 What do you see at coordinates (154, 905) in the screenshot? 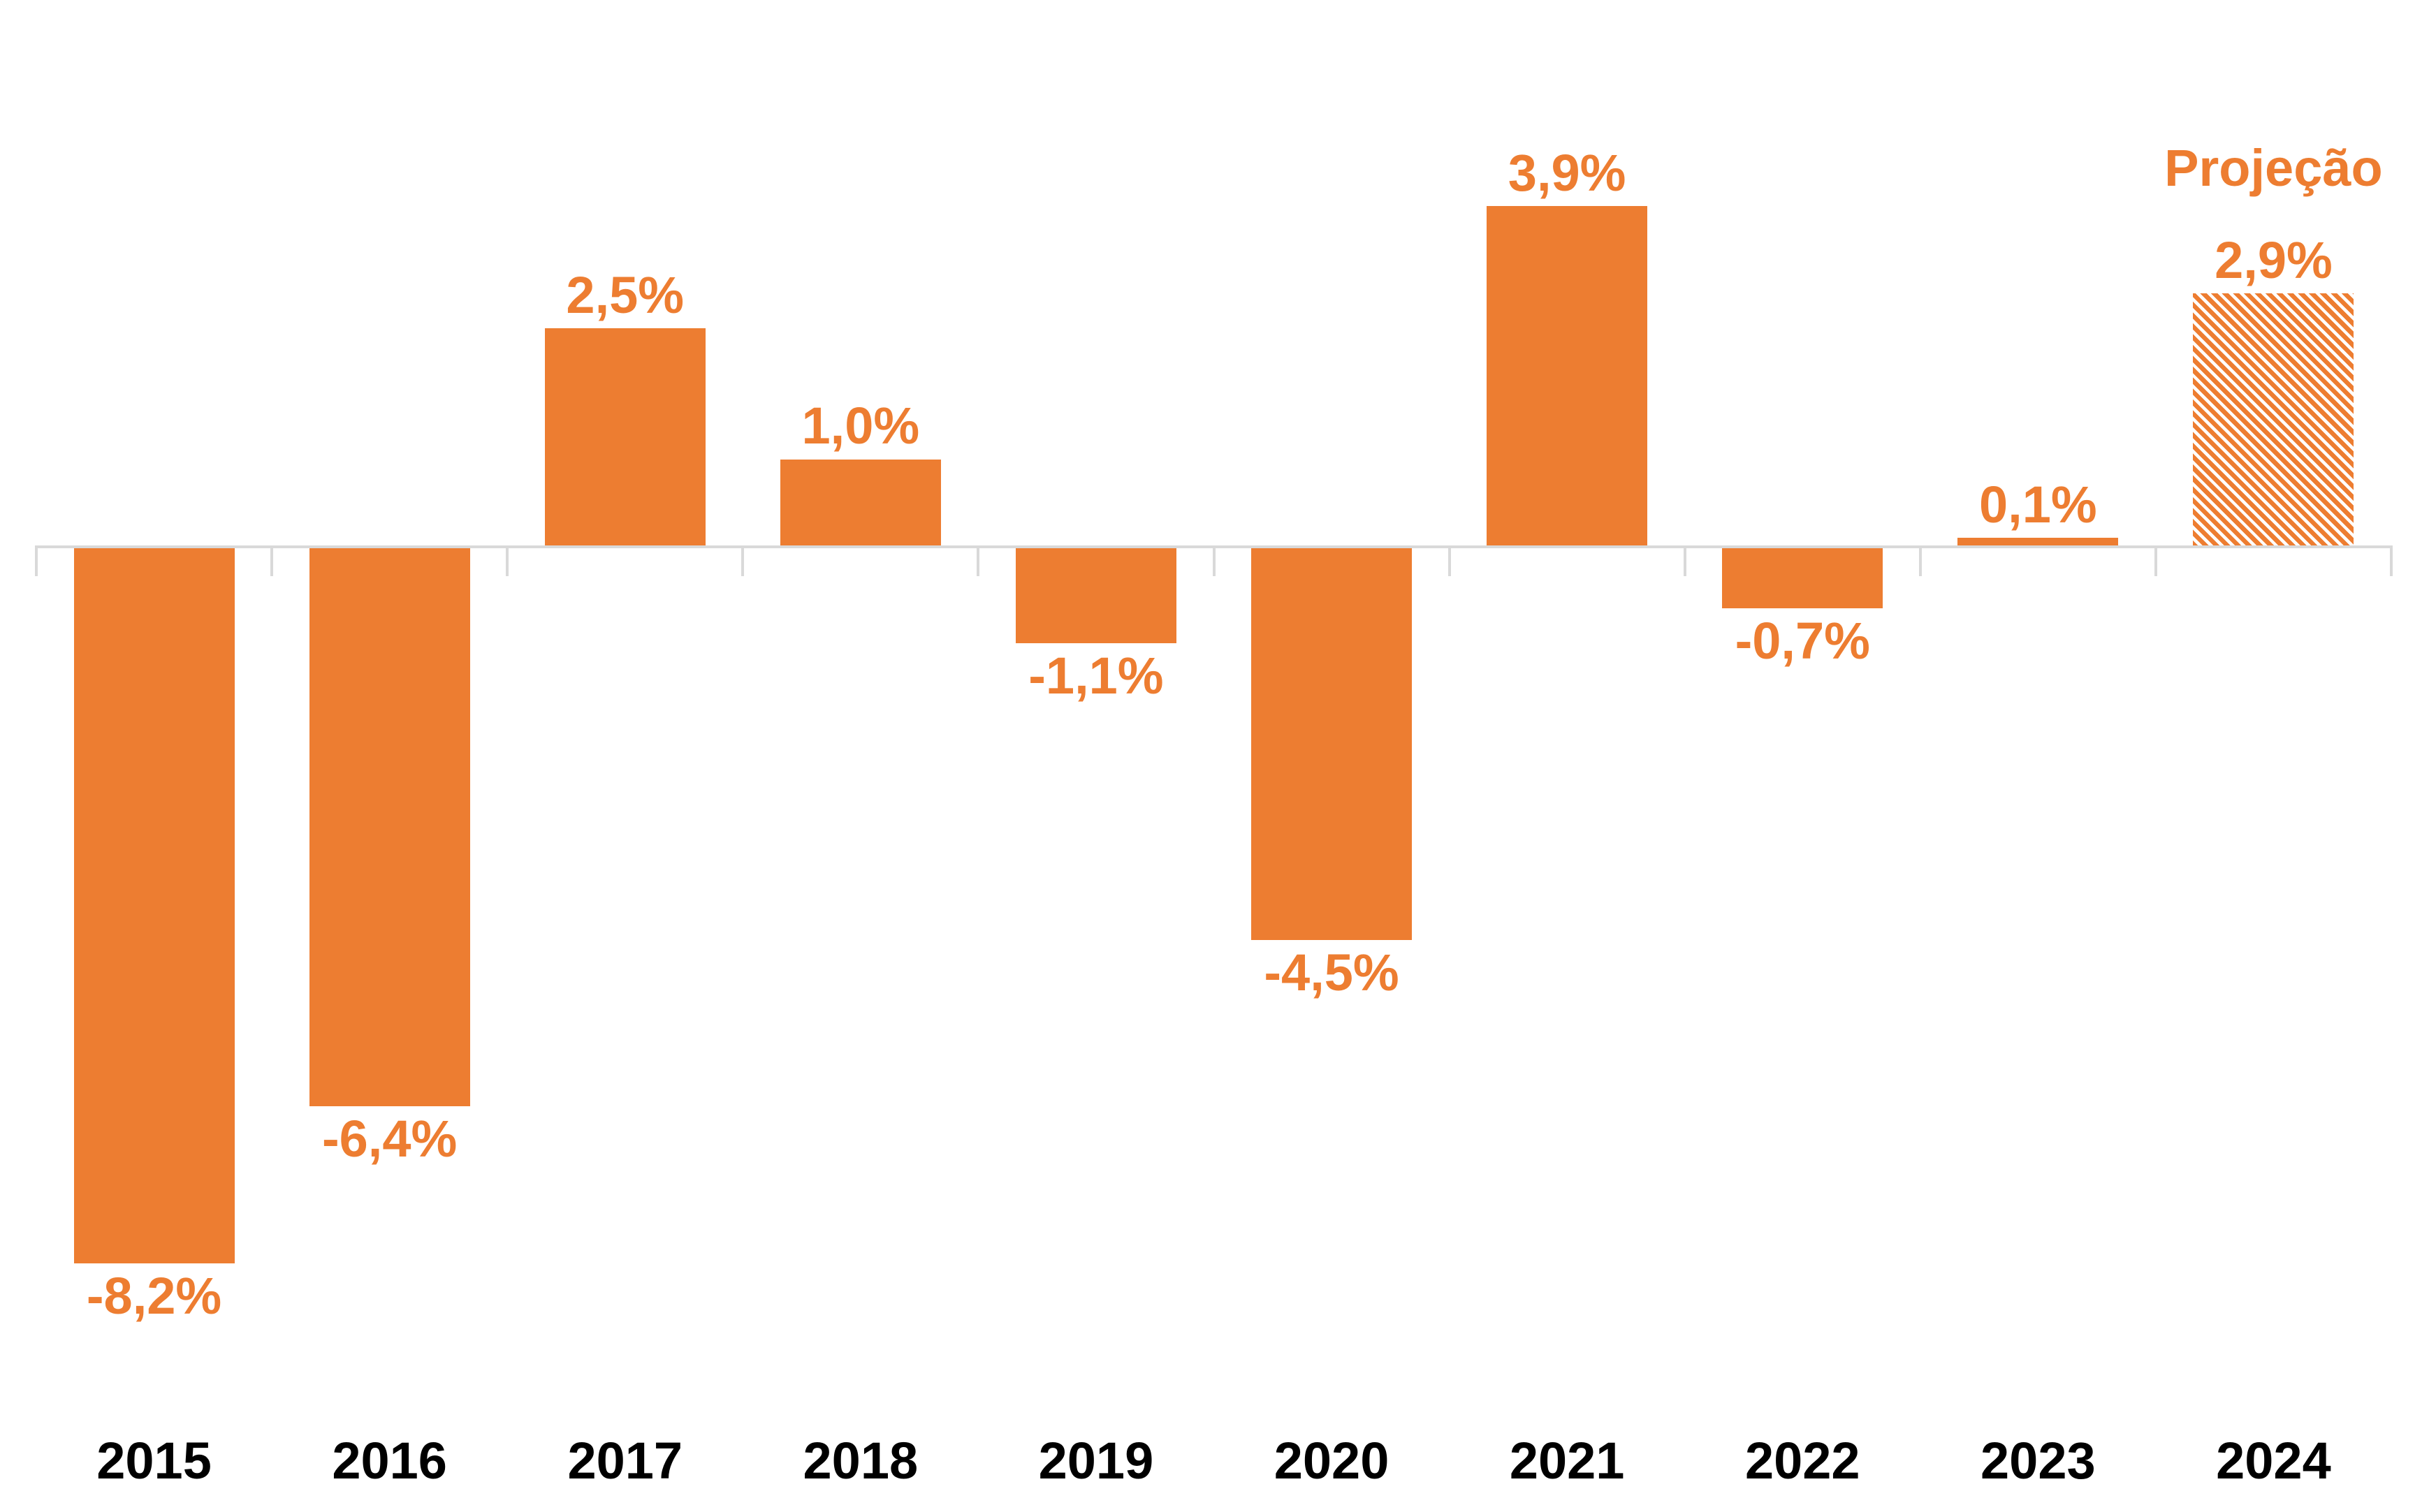
I see `bar-2015` at bounding box center [154, 905].